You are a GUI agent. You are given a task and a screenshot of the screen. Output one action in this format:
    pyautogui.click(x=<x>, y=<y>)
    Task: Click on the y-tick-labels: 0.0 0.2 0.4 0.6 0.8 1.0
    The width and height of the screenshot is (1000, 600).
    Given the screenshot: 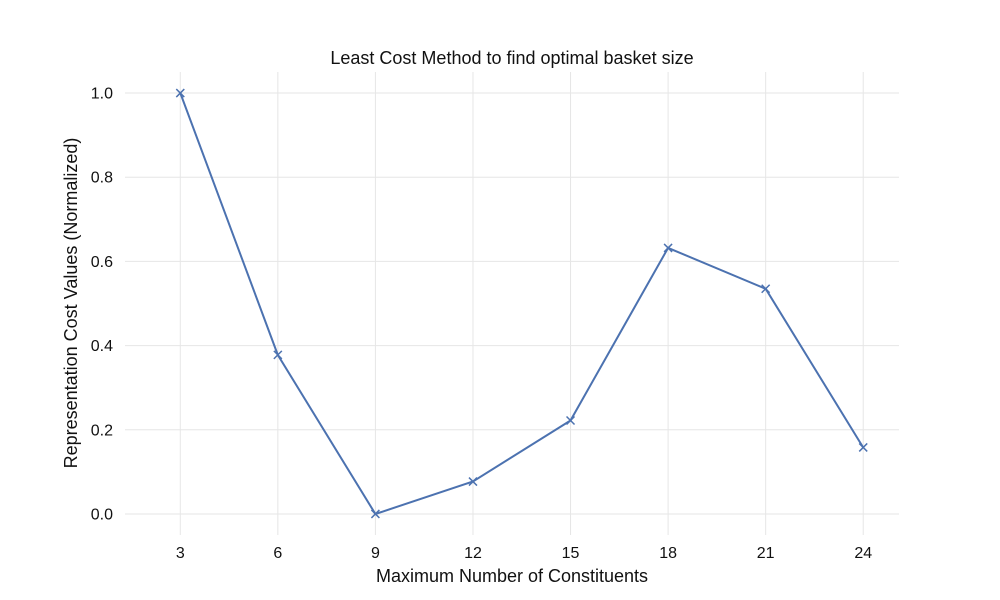 What is the action you would take?
    pyautogui.click(x=102, y=305)
    